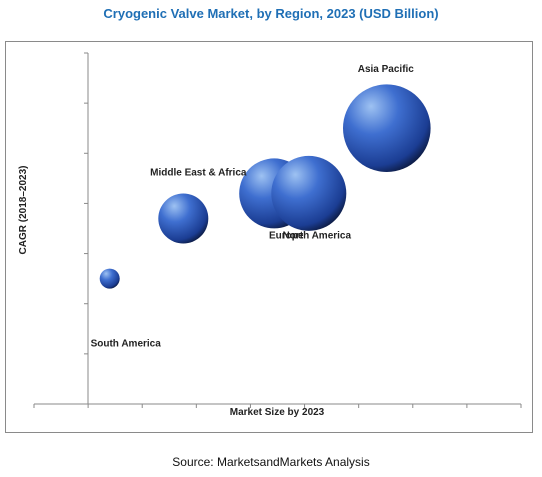 This screenshot has height=477, width=542. I want to click on point-label: South America, so click(126, 344).